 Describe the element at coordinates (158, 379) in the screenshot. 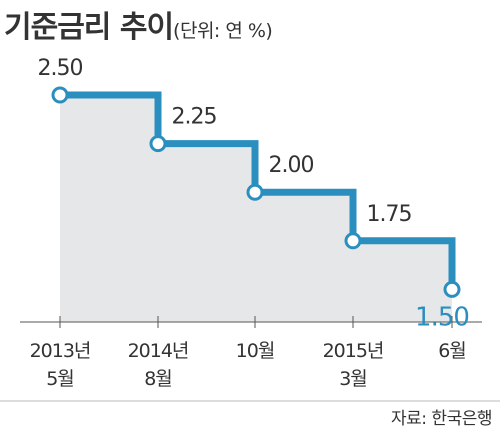

I see `category-label-1-1: 8월` at that location.